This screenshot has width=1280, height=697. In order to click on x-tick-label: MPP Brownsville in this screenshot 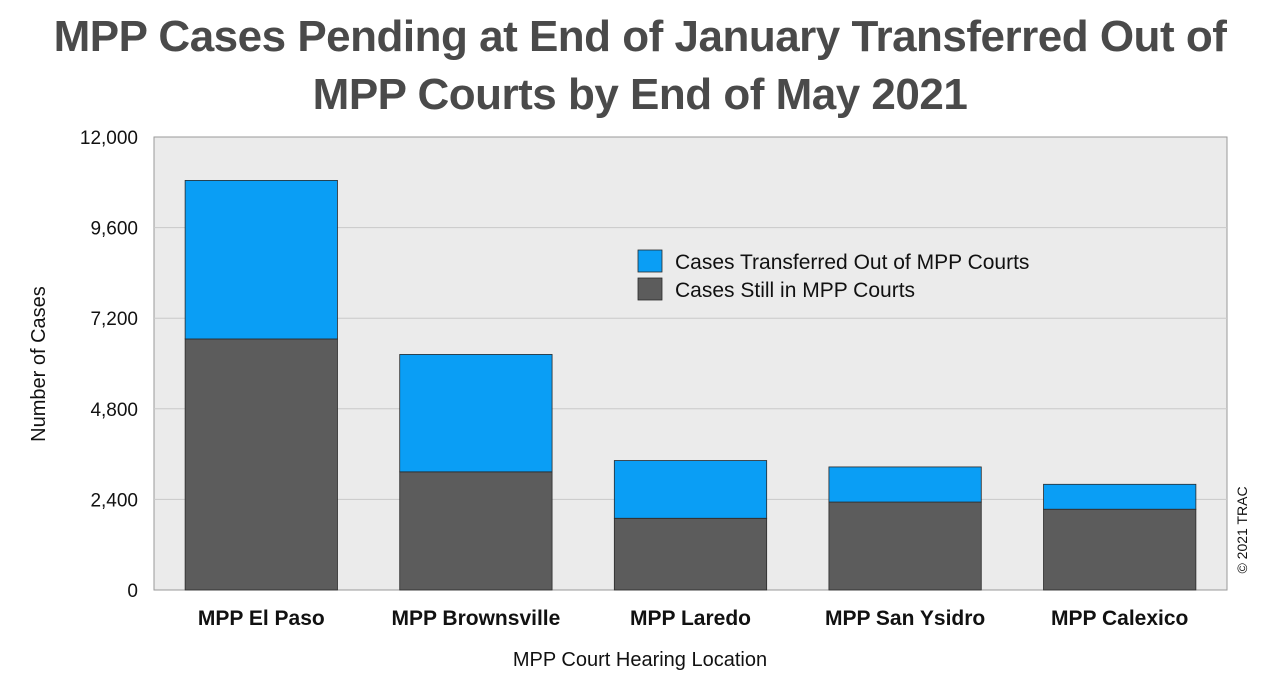, I will do `click(475, 618)`.